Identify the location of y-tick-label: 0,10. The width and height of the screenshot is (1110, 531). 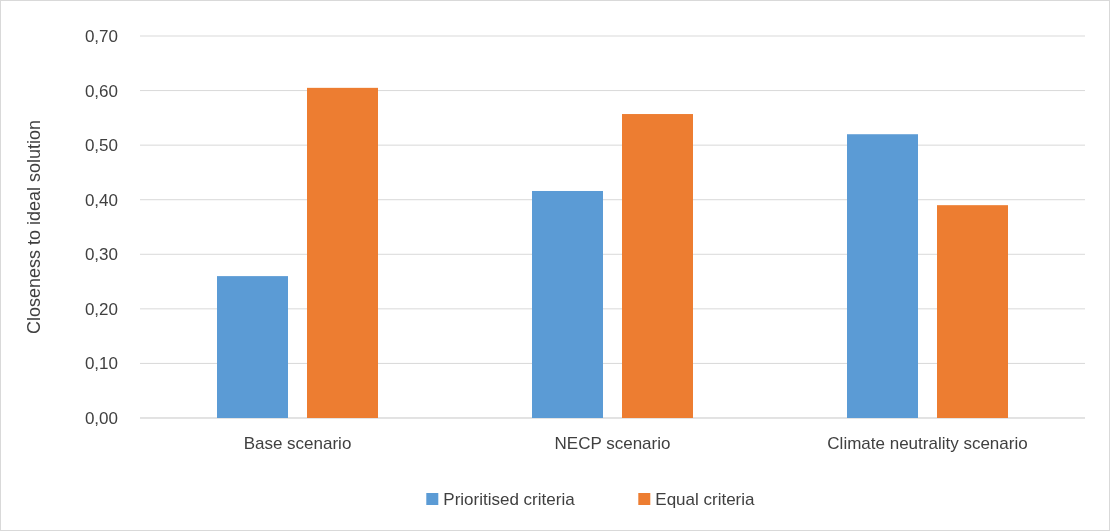
(101, 364).